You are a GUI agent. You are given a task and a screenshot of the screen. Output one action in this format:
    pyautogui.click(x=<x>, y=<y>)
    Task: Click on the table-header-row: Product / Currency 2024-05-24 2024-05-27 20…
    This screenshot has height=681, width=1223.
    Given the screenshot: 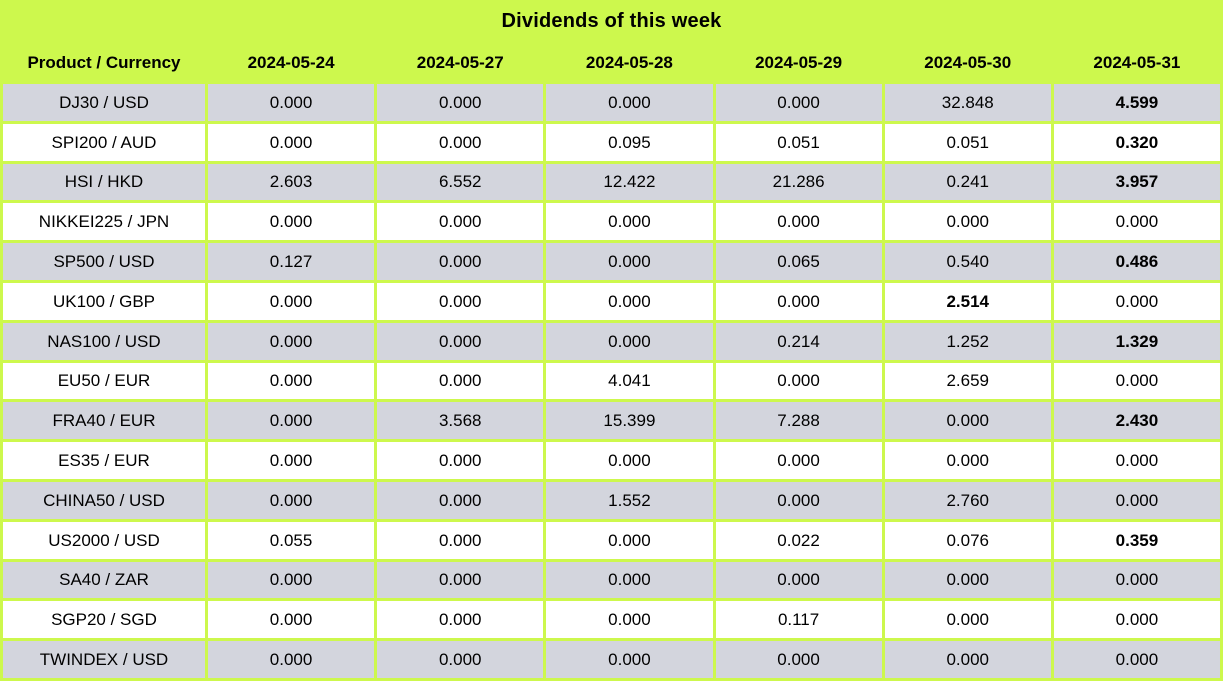 What is the action you would take?
    pyautogui.click(x=611, y=63)
    